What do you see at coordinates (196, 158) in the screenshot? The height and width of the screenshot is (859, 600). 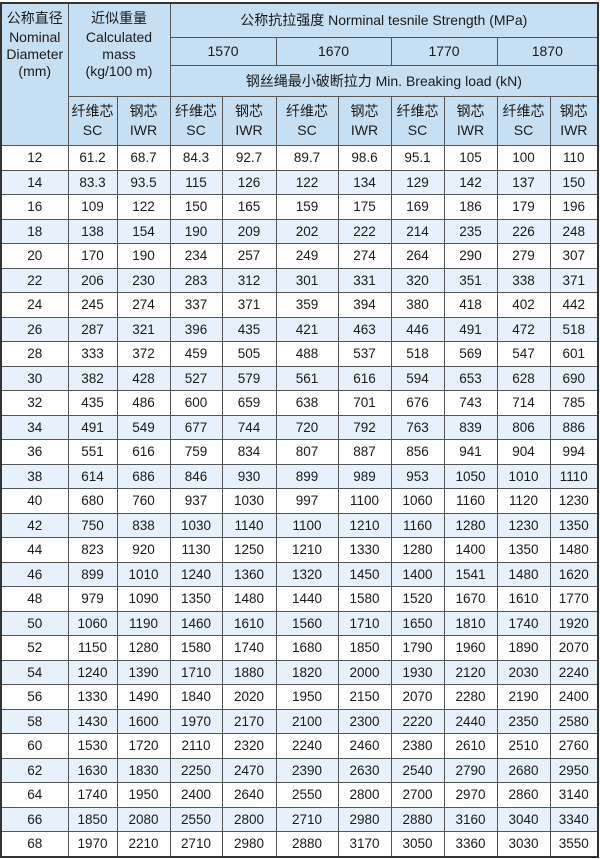 I see `table-cell: 84.3` at bounding box center [196, 158].